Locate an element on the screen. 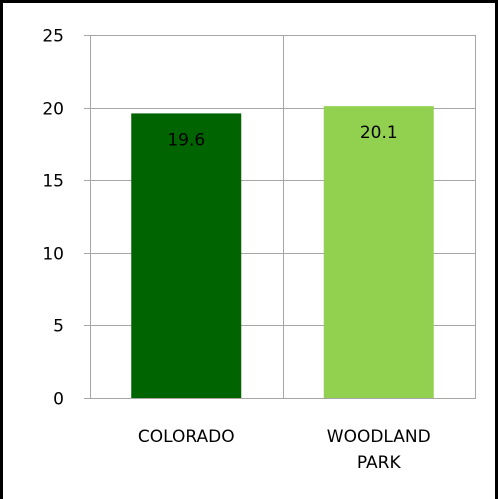 This screenshot has width=498, height=499. y-tick-label: 20 is located at coordinates (53, 110).